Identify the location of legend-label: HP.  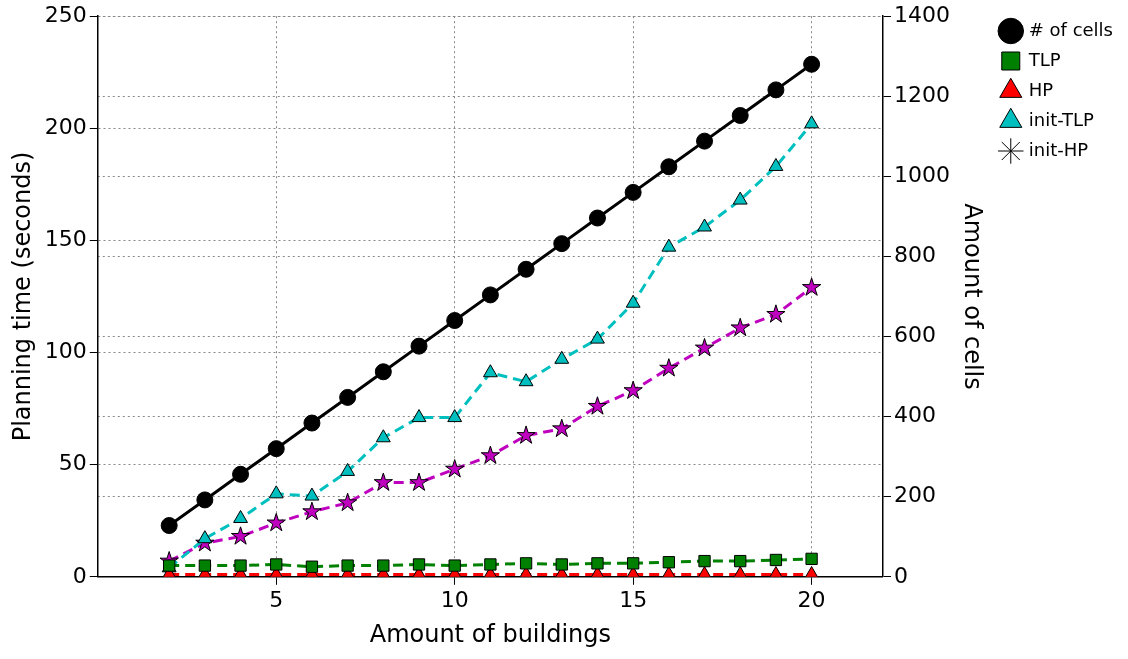
(1041, 89).